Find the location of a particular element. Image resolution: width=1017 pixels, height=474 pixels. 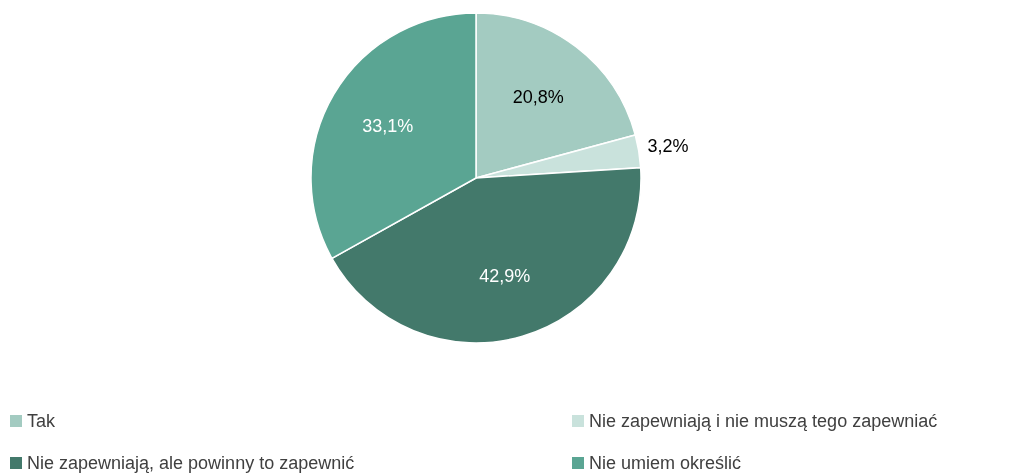

legend-label: Nie zapewniają, ale powinny to zapewnić is located at coordinates (191, 463).